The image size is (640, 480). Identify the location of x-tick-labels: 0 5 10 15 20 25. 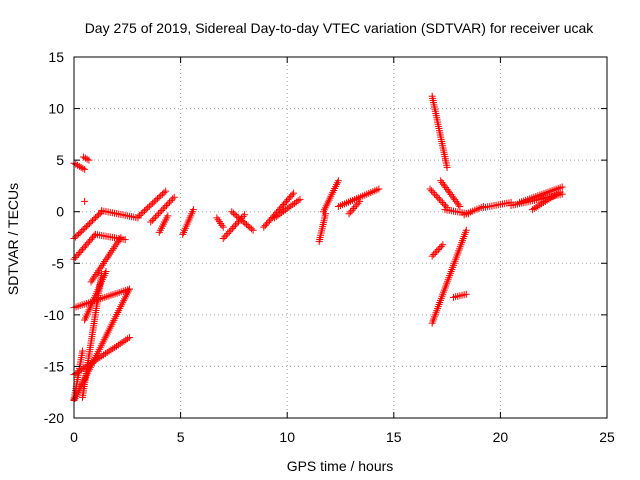
(342, 437).